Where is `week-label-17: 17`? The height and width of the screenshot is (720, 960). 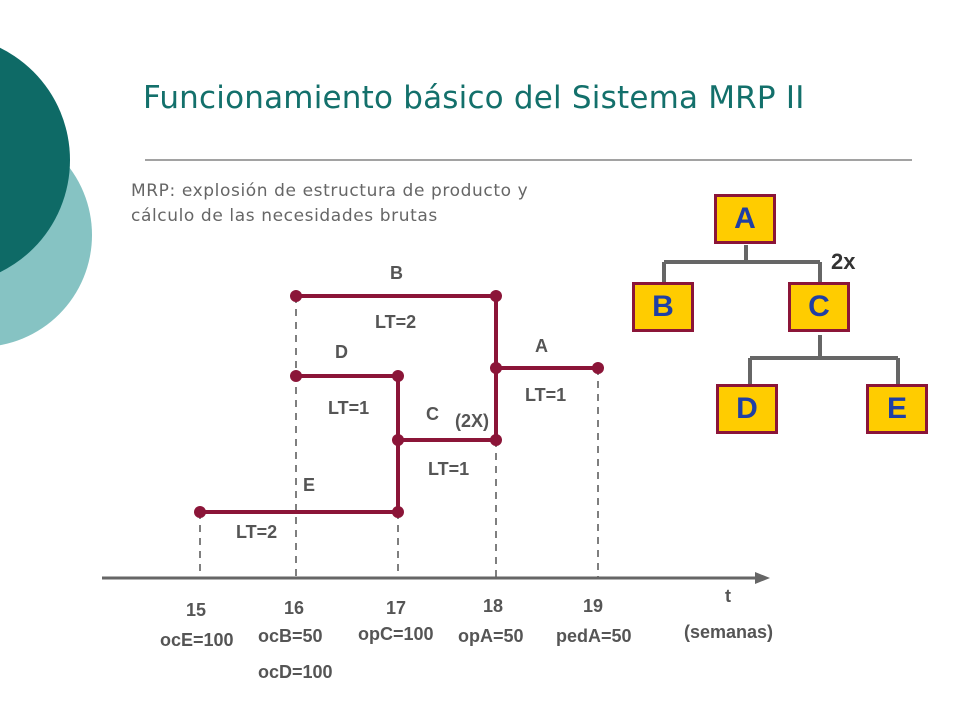
week-label-17: 17 is located at coordinates (396, 608).